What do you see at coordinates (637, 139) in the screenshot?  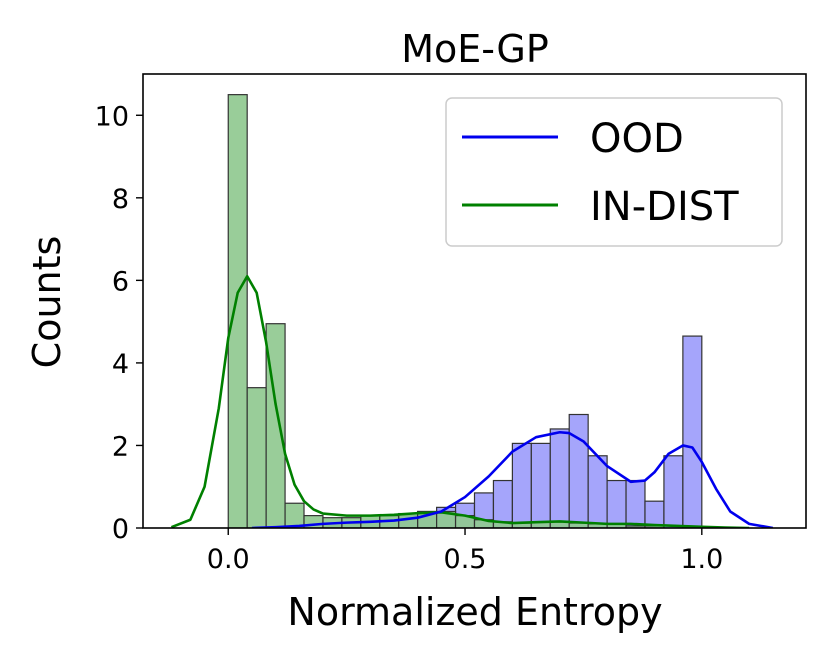 I see `legend-label: OOD` at bounding box center [637, 139].